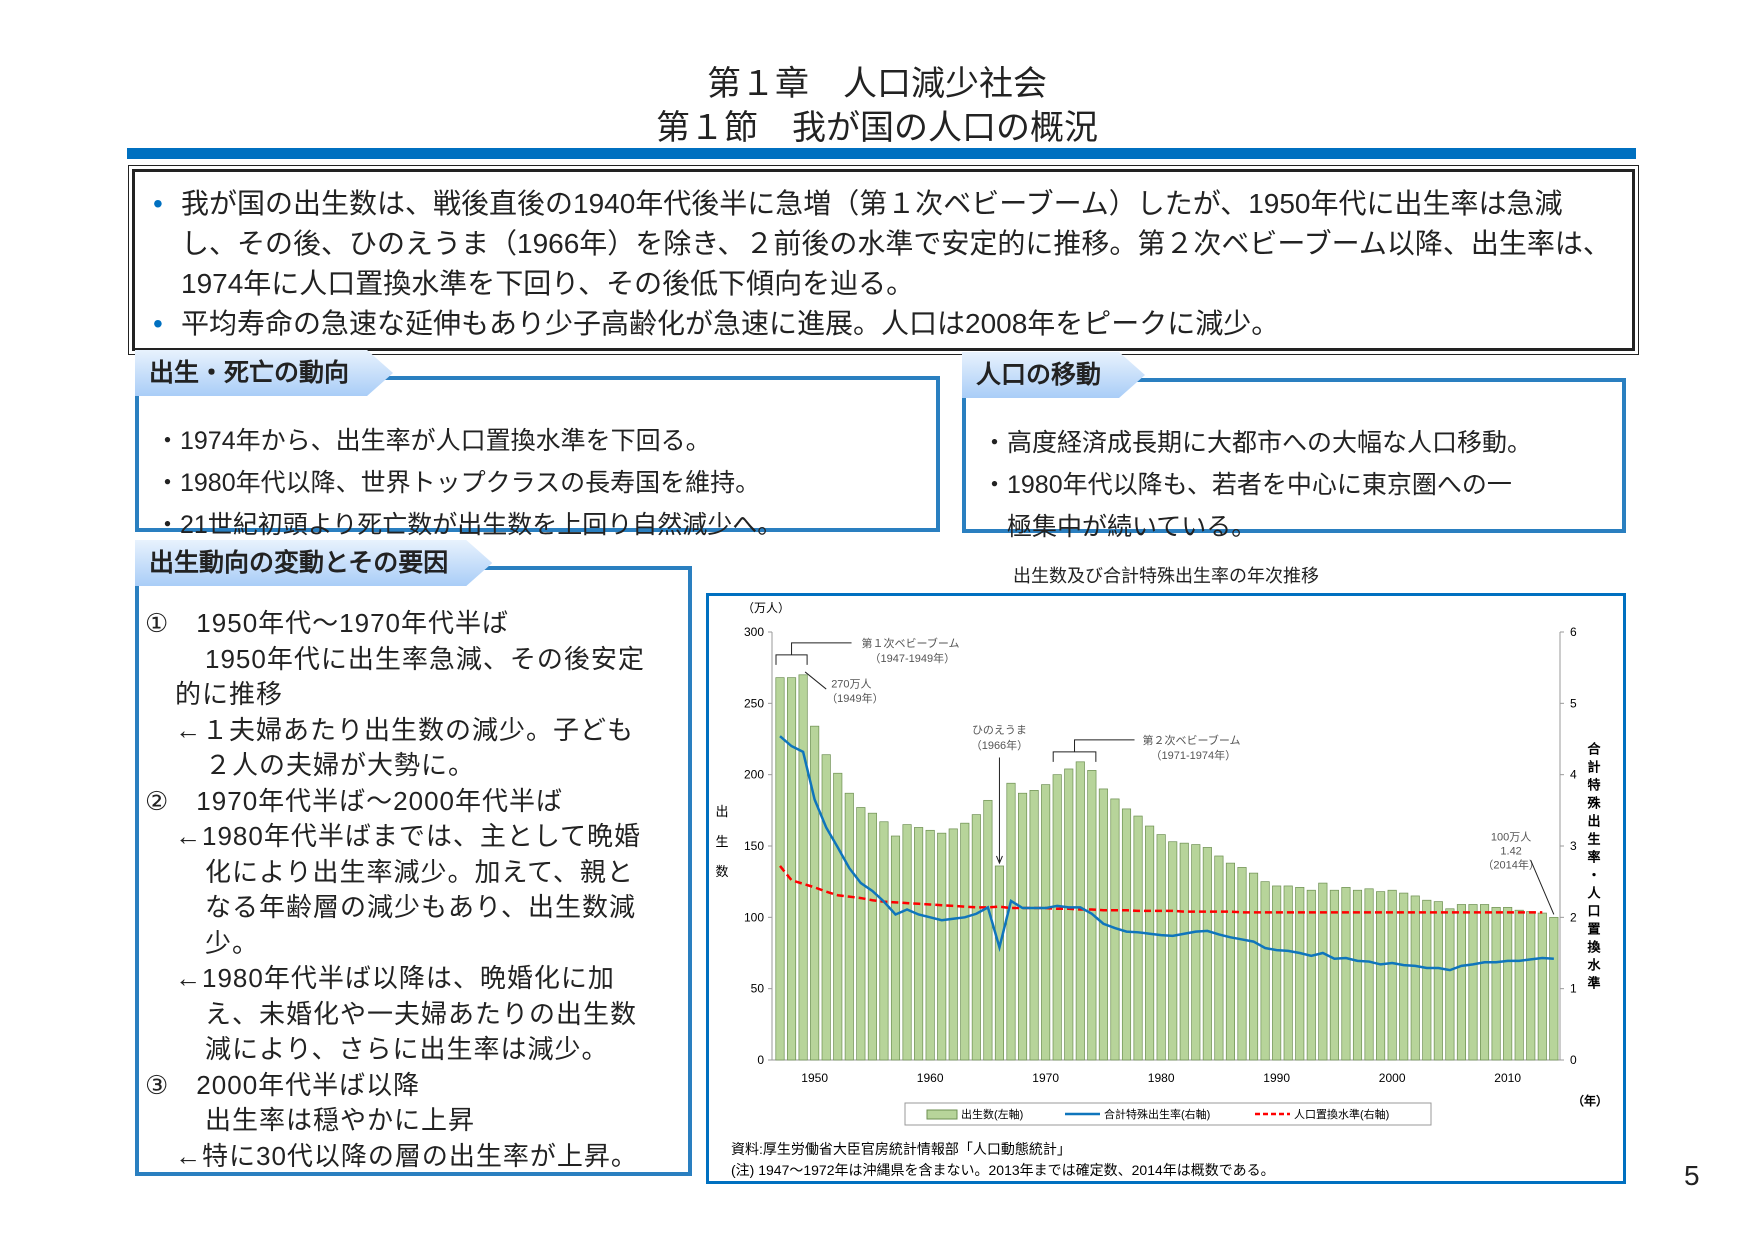 This screenshot has height=1241, width=1754. What do you see at coordinates (766, 608) in the screenshot?
I see `y-unit-left: （万人）` at bounding box center [766, 608].